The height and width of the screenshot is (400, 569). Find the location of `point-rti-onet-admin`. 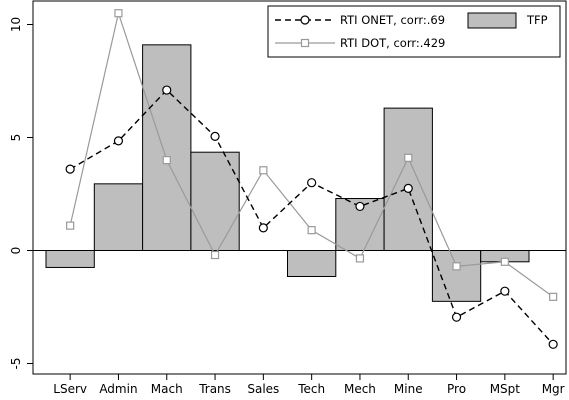

point-rti-onet-admin is located at coordinates (118, 141).